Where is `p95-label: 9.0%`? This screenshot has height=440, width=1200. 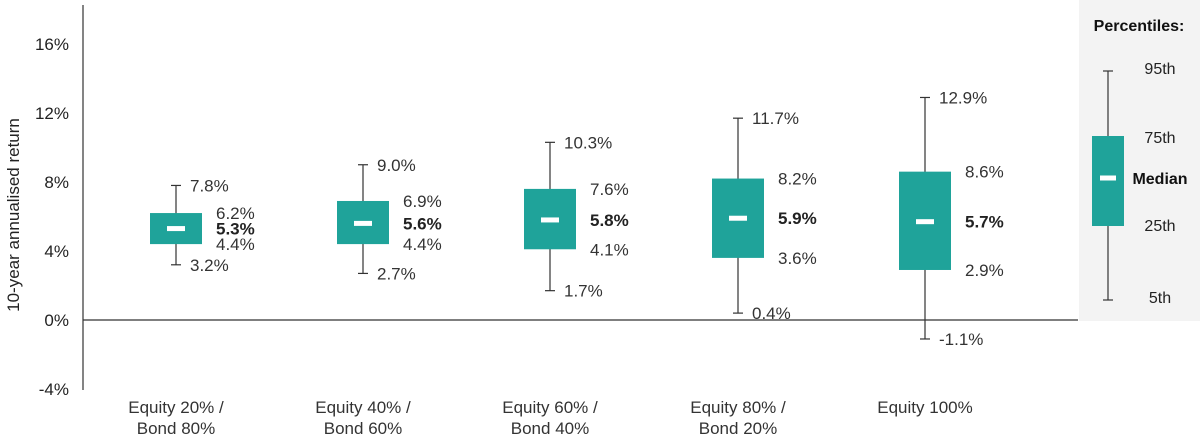 p95-label: 9.0% is located at coordinates (396, 165).